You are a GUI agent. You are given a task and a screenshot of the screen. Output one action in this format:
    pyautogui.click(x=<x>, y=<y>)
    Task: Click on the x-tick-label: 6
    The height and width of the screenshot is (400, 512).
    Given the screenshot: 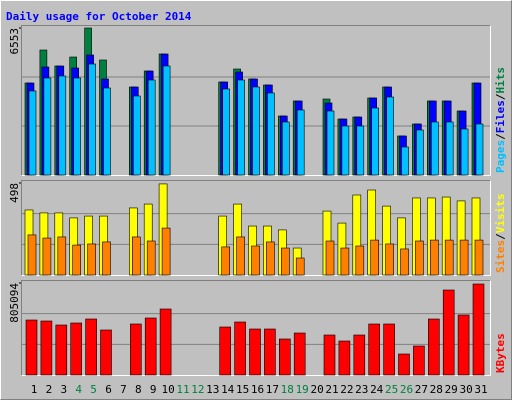 What is the action you would take?
    pyautogui.click(x=108, y=389)
    